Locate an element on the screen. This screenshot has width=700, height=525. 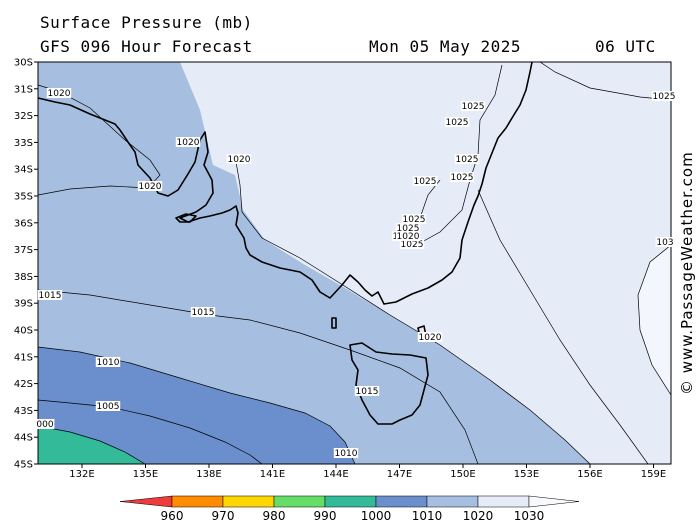
isobar-1030-edge is located at coordinates (654, 320).